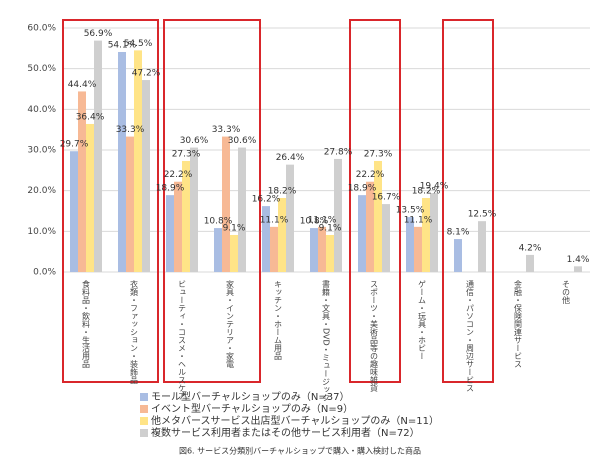 The image size is (600, 461). What do you see at coordinates (300, 451) in the screenshot?
I see `caption: 図6. サービス分類別バーチャルショップで購入・購入検討した商品` at bounding box center [300, 451].